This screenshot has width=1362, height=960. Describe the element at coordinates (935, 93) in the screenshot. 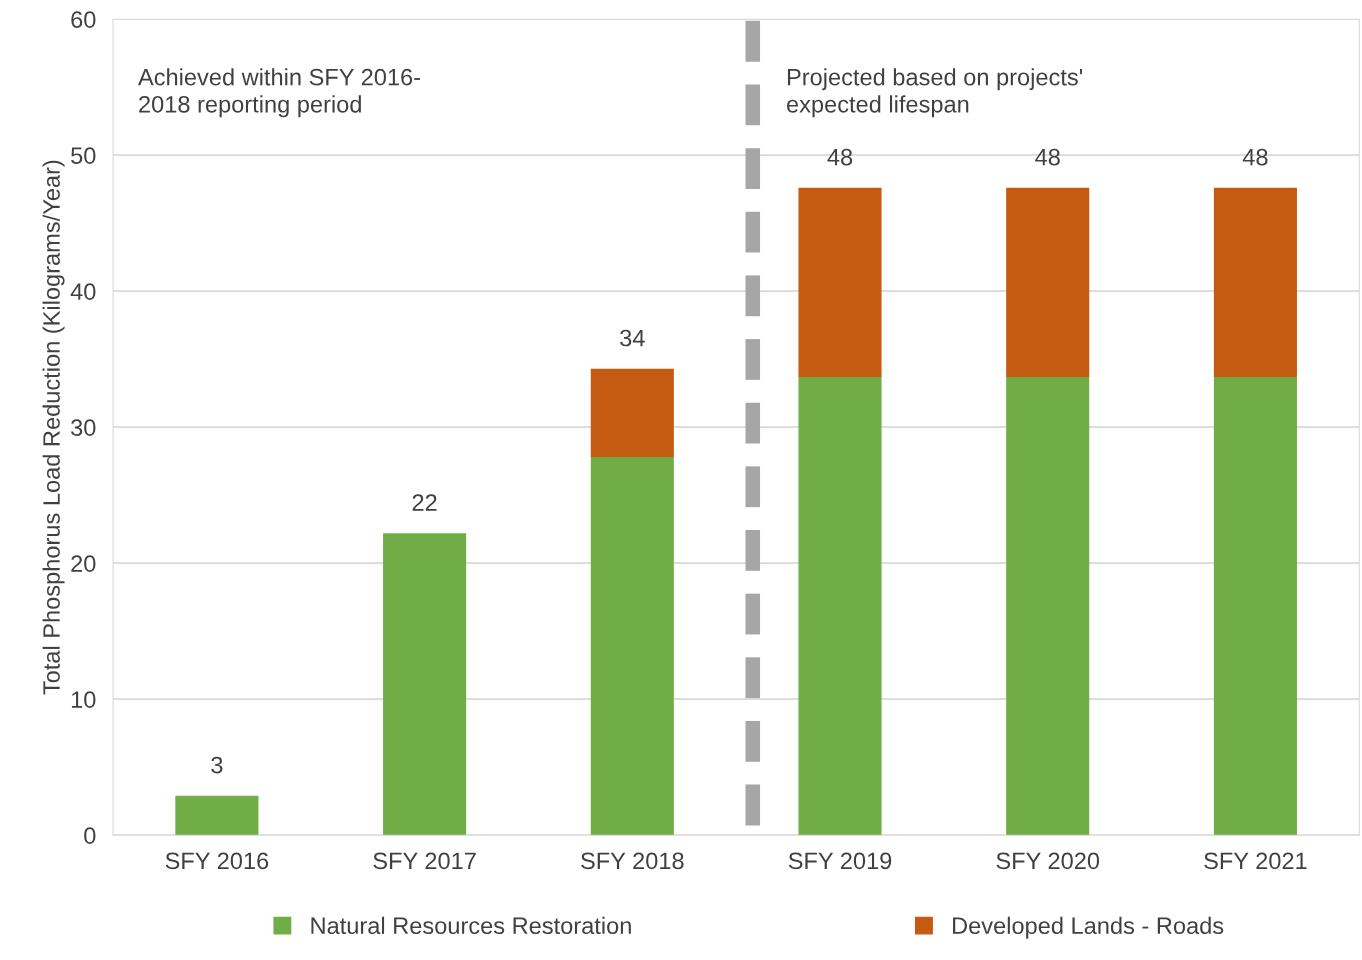

I see `annotation: Projected based on projects' expected lifespan` at that location.